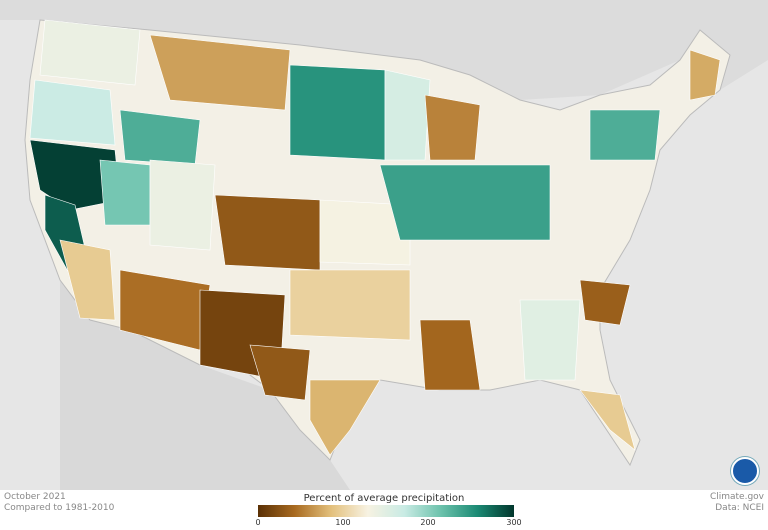 The width and height of the screenshot is (768, 530). What do you see at coordinates (345, 417) in the screenshot?
I see `region-south-texas` at bounding box center [345, 417].